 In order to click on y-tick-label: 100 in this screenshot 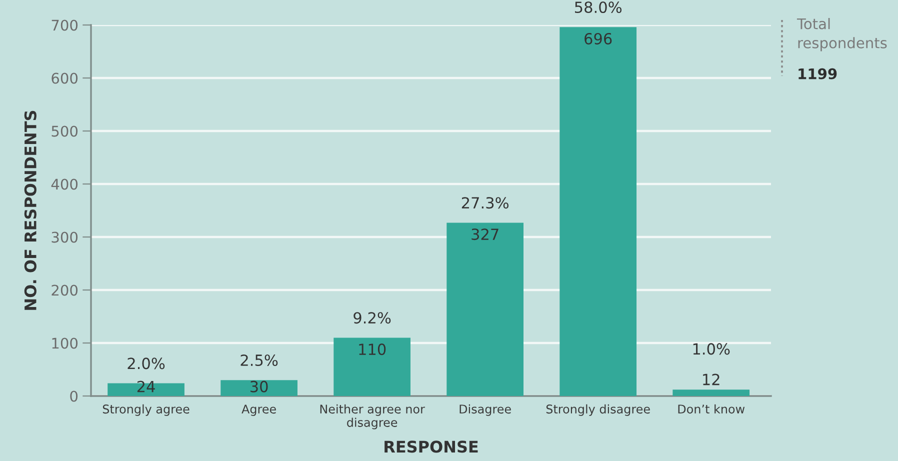, I will do `click(65, 343)`.